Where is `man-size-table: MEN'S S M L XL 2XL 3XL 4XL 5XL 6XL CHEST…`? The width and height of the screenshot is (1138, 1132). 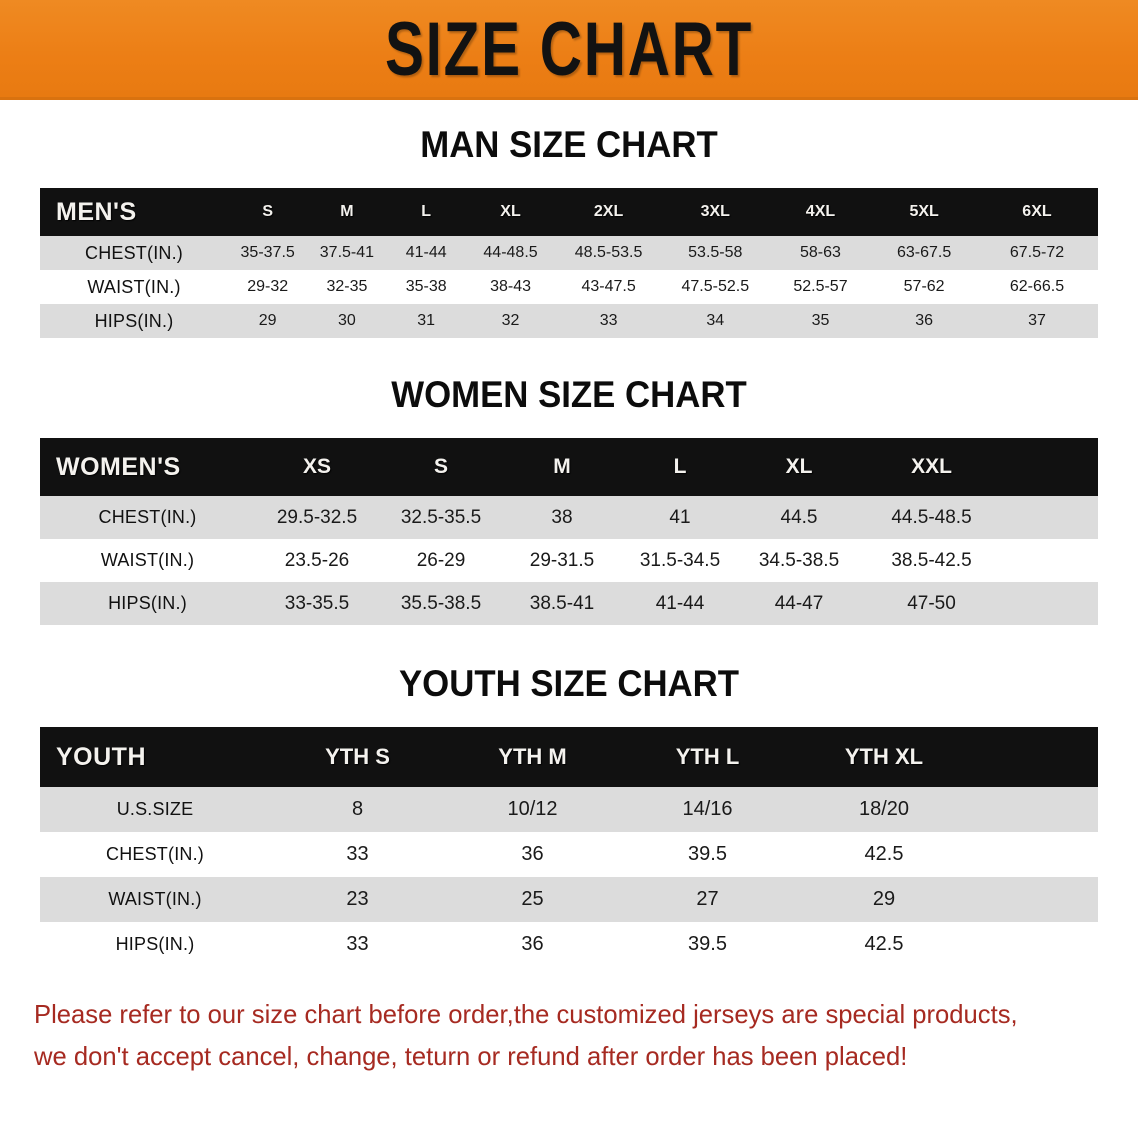
man-size-table: MEN'S S M L XL 2XL 3XL 4XL 5XL 6XL CHEST… is located at coordinates (569, 263).